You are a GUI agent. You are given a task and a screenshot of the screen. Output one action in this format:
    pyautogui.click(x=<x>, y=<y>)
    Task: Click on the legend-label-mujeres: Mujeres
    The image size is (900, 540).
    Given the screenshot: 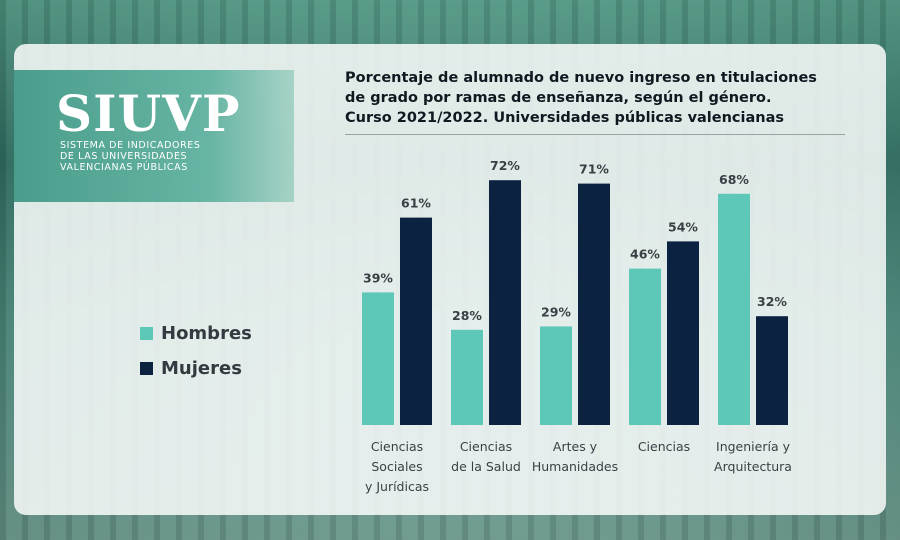 What is the action you would take?
    pyautogui.click(x=201, y=368)
    